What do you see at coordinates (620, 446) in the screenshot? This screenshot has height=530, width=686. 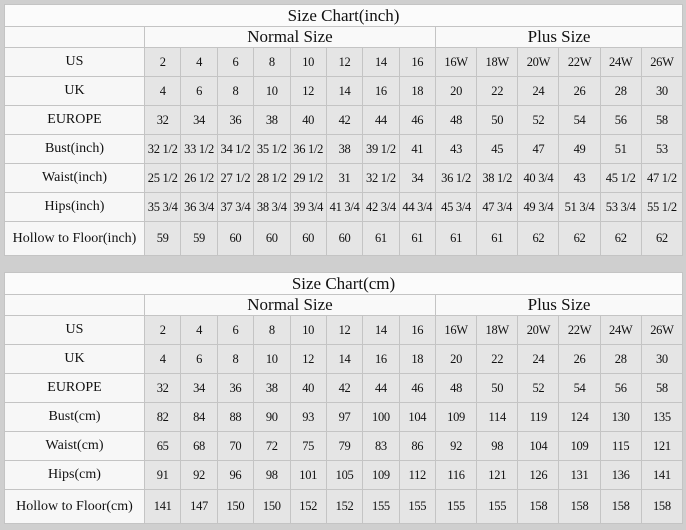 I see `table-cell: 115` at bounding box center [620, 446].